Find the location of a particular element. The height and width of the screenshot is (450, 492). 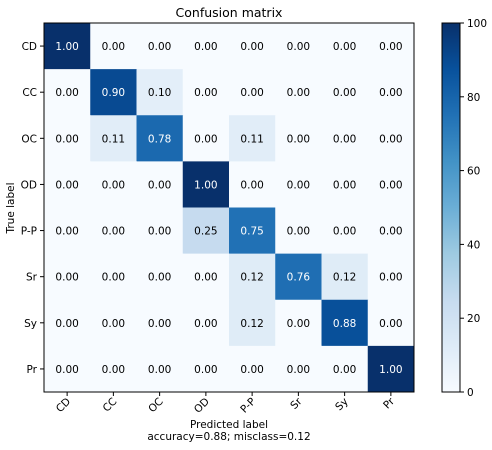

colorbar-tick-label: 20 is located at coordinates (473, 319).